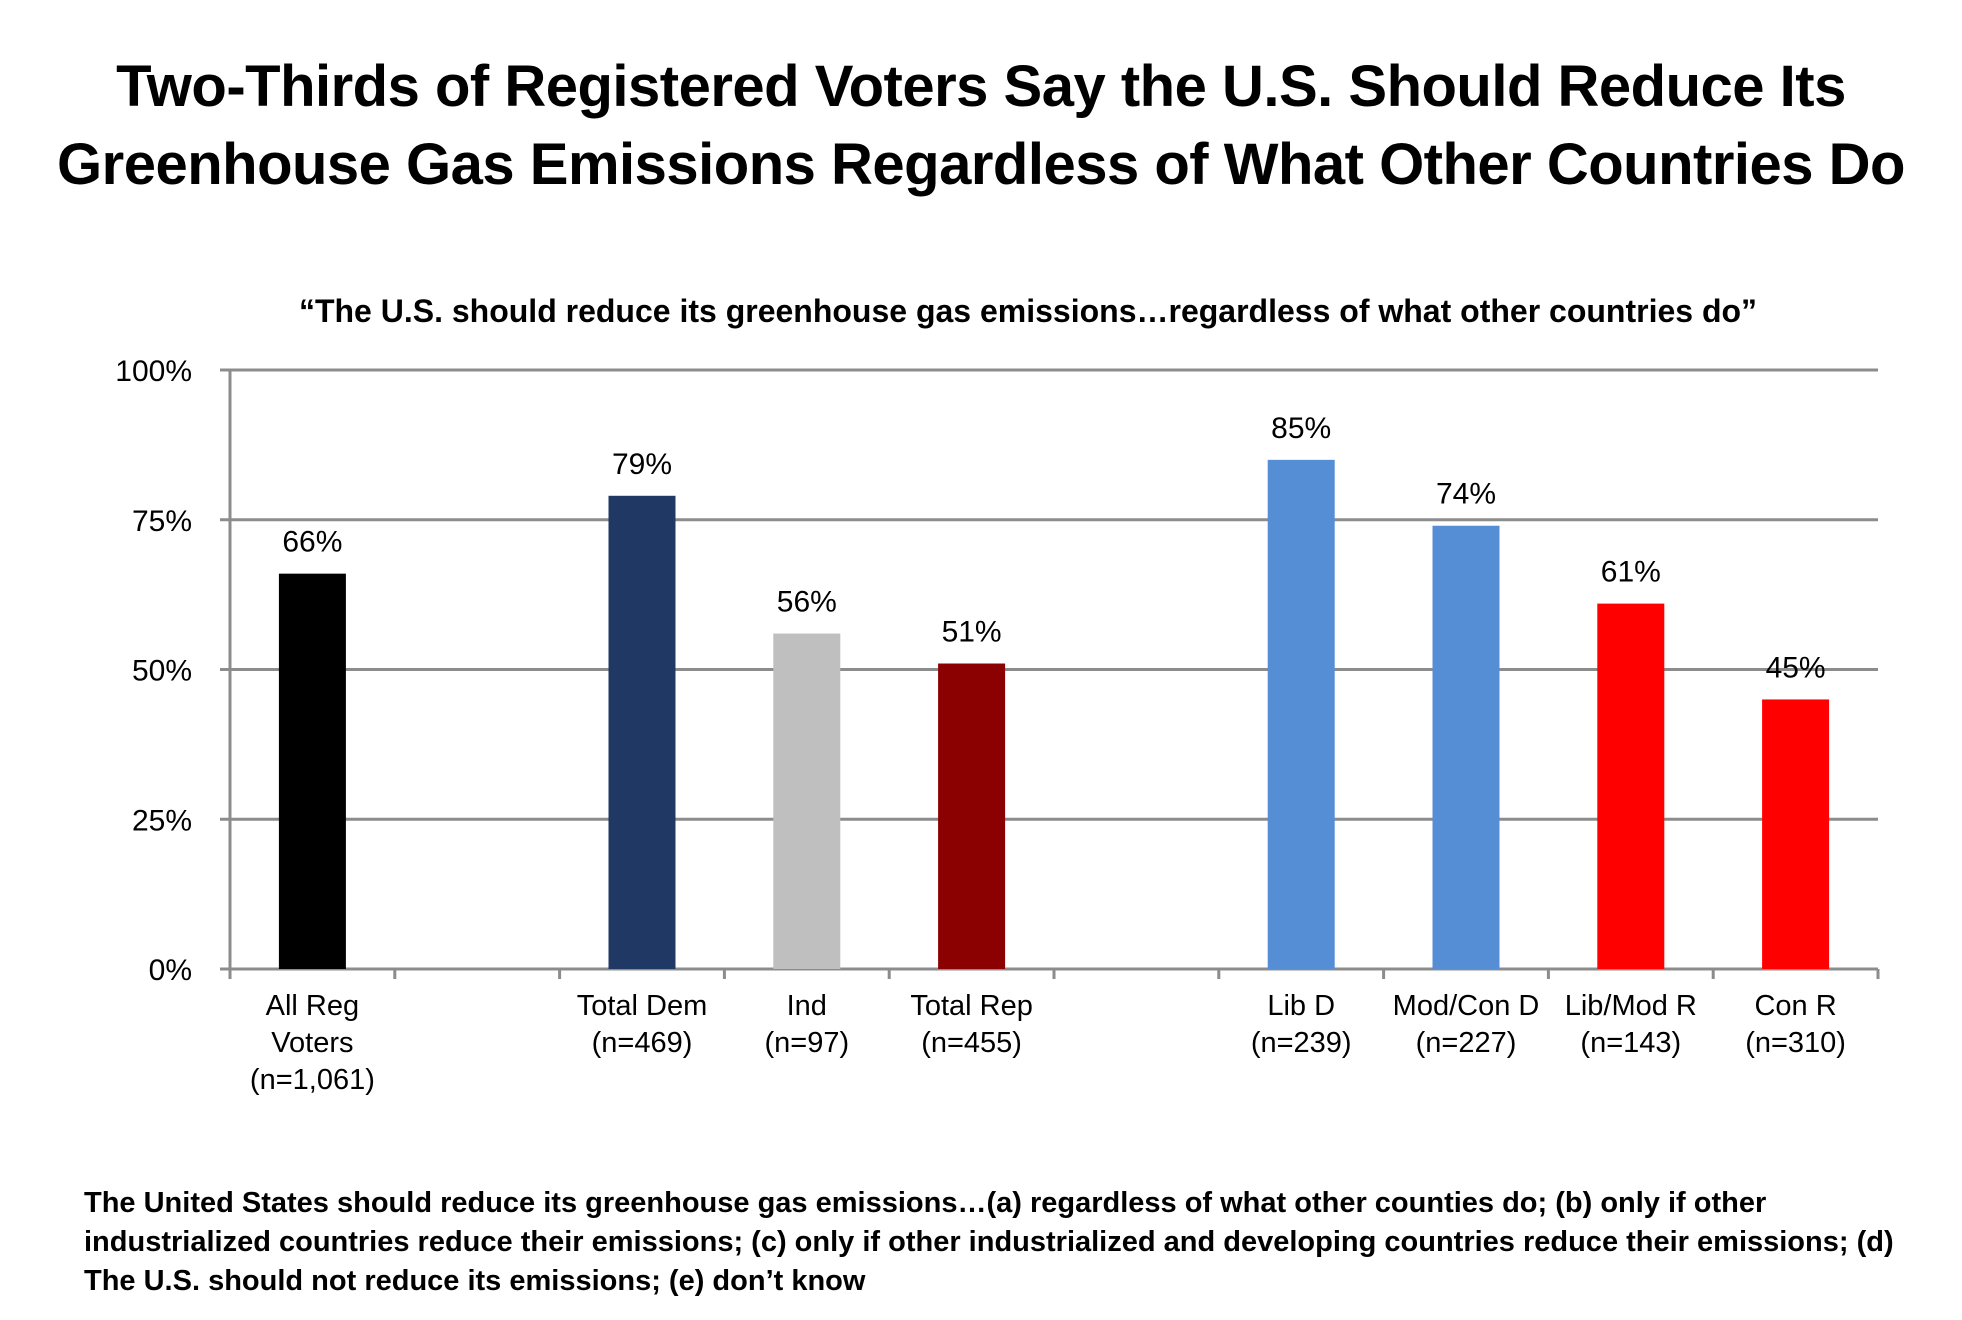  I want to click on data-label: 79%, so click(642, 464).